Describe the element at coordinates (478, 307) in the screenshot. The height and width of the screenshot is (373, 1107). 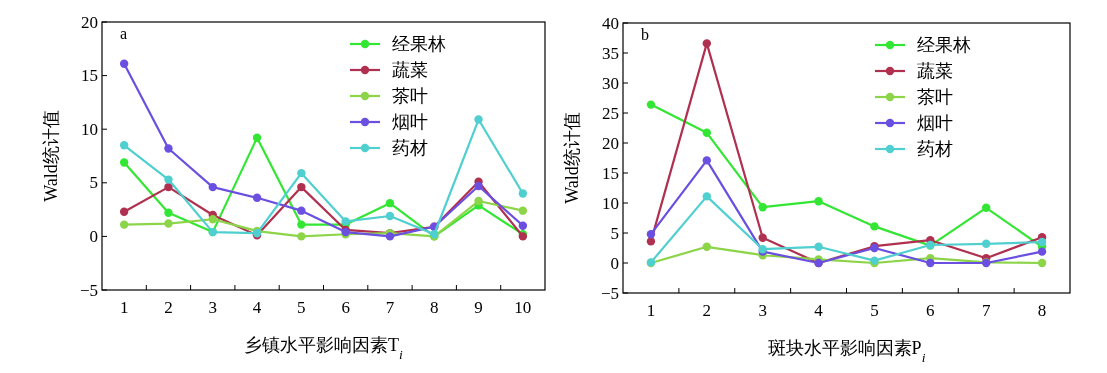
I see `x-tick-label: 9` at that location.